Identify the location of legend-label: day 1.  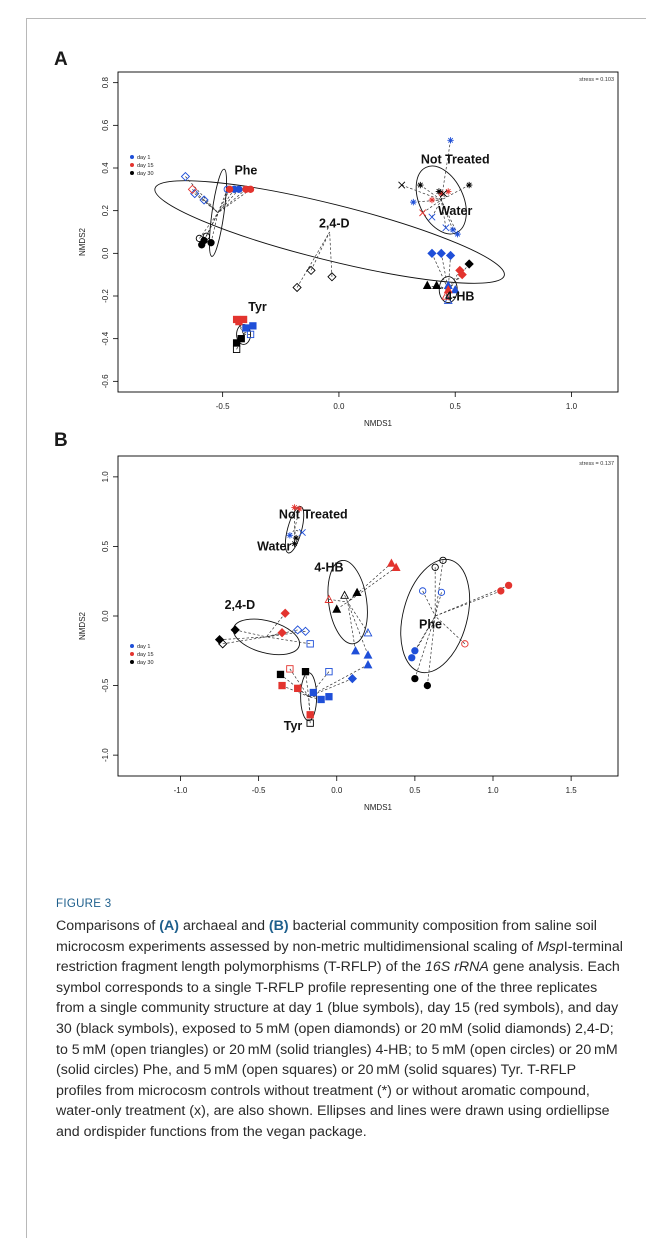
(143, 647).